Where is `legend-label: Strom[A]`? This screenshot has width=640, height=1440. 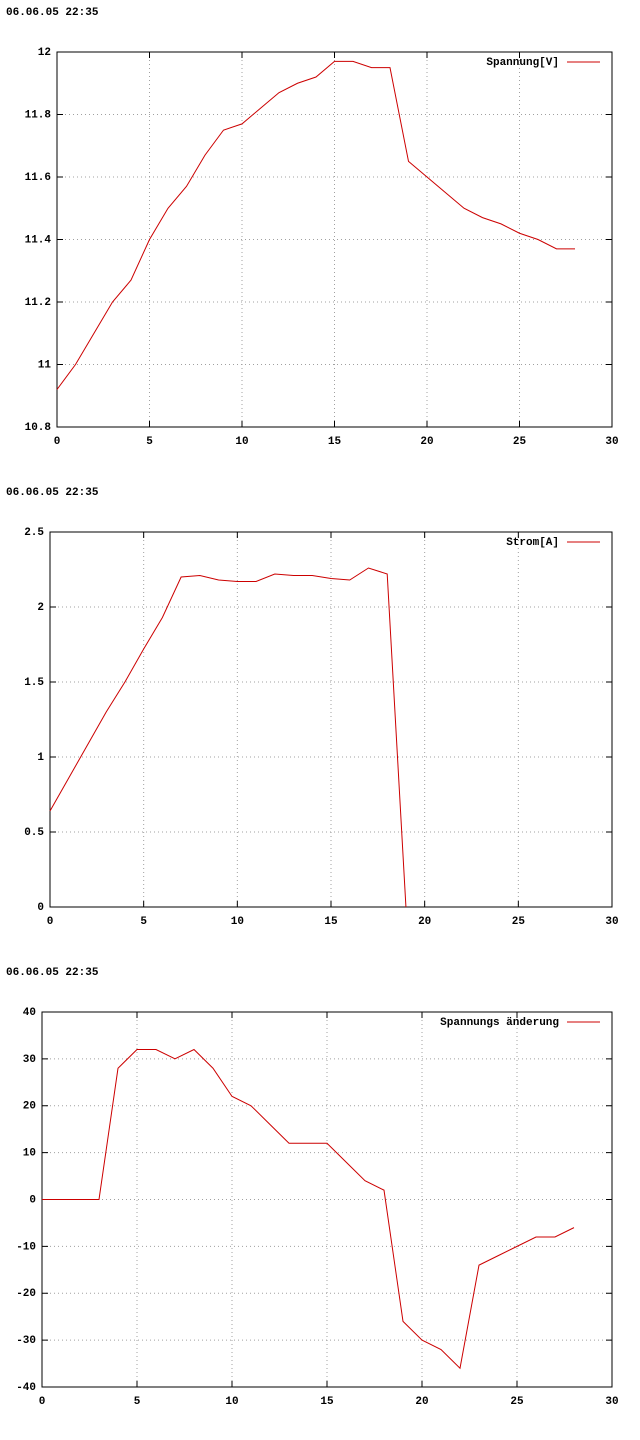 legend-label: Strom[A] is located at coordinates (532, 543).